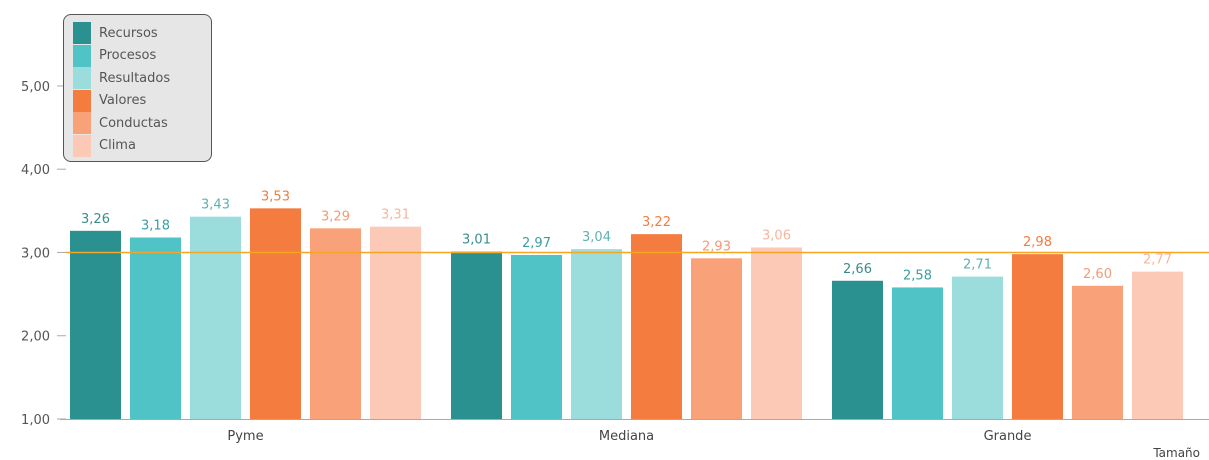 The width and height of the screenshot is (1209, 460). I want to click on legend-item: Resultados, so click(142, 78).